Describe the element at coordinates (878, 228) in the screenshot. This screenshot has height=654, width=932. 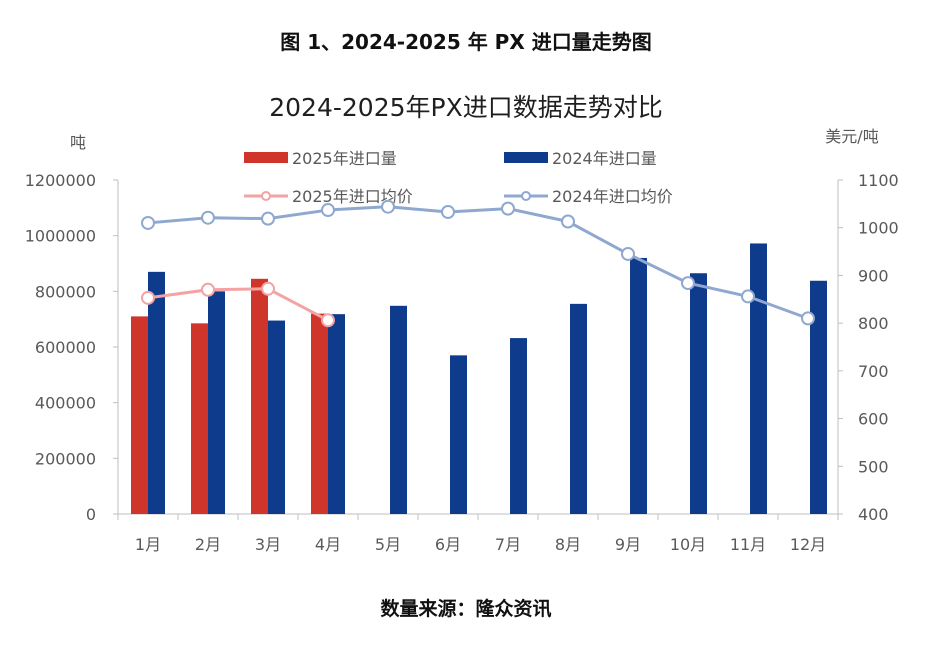
I see `y2-tick-label: 1000` at that location.